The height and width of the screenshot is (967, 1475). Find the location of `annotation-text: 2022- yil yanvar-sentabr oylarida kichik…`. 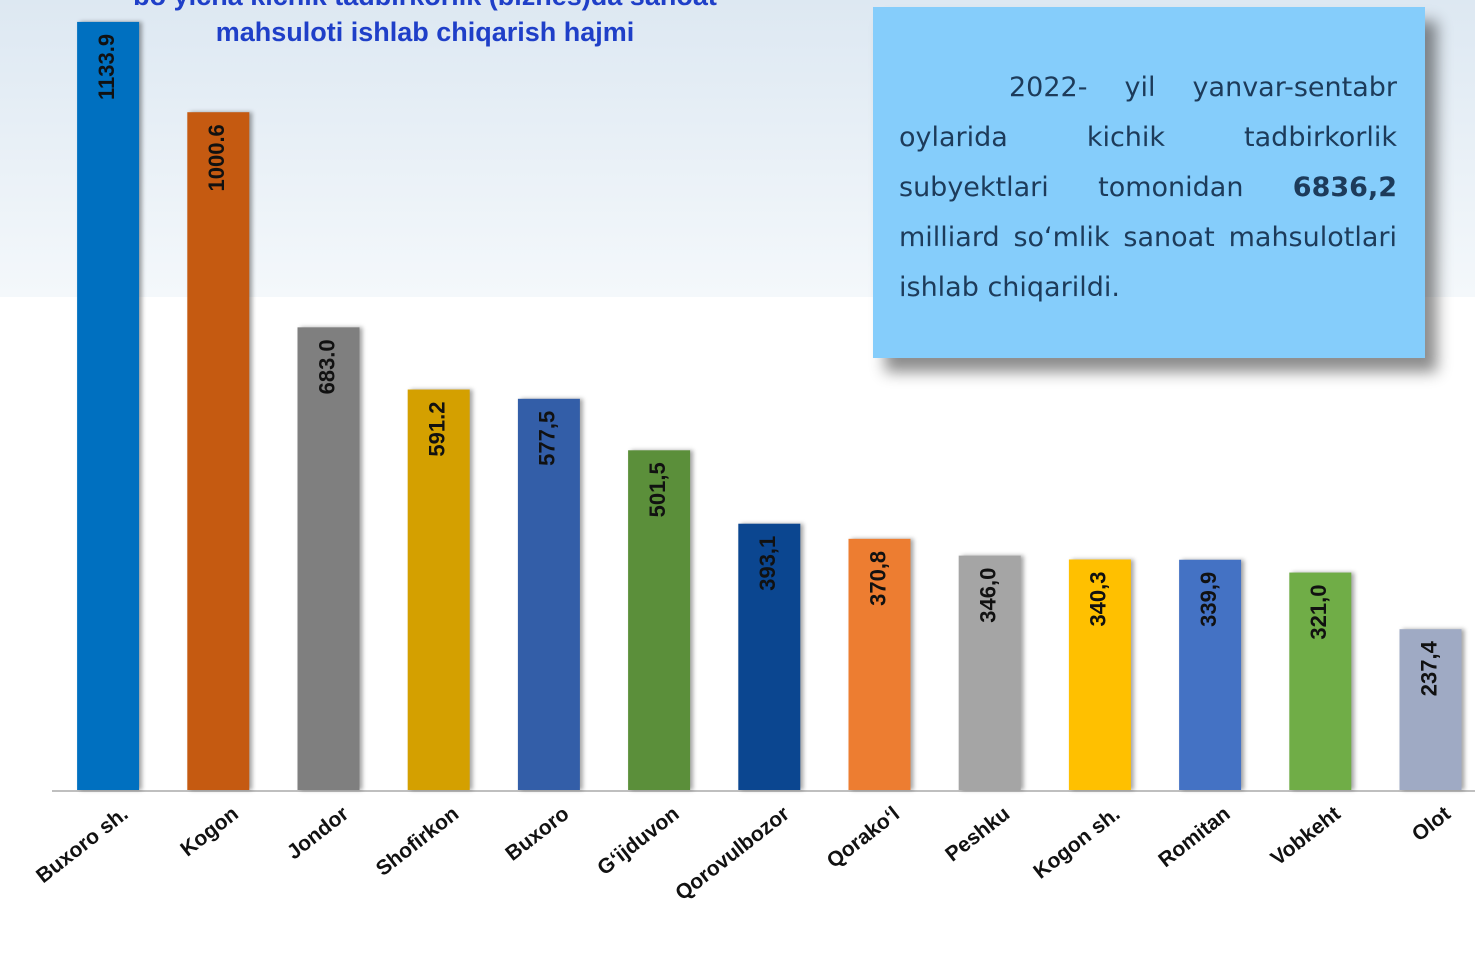

annotation-text: 2022- yil yanvar-sentabr oylarida kichik… is located at coordinates (1148, 137).